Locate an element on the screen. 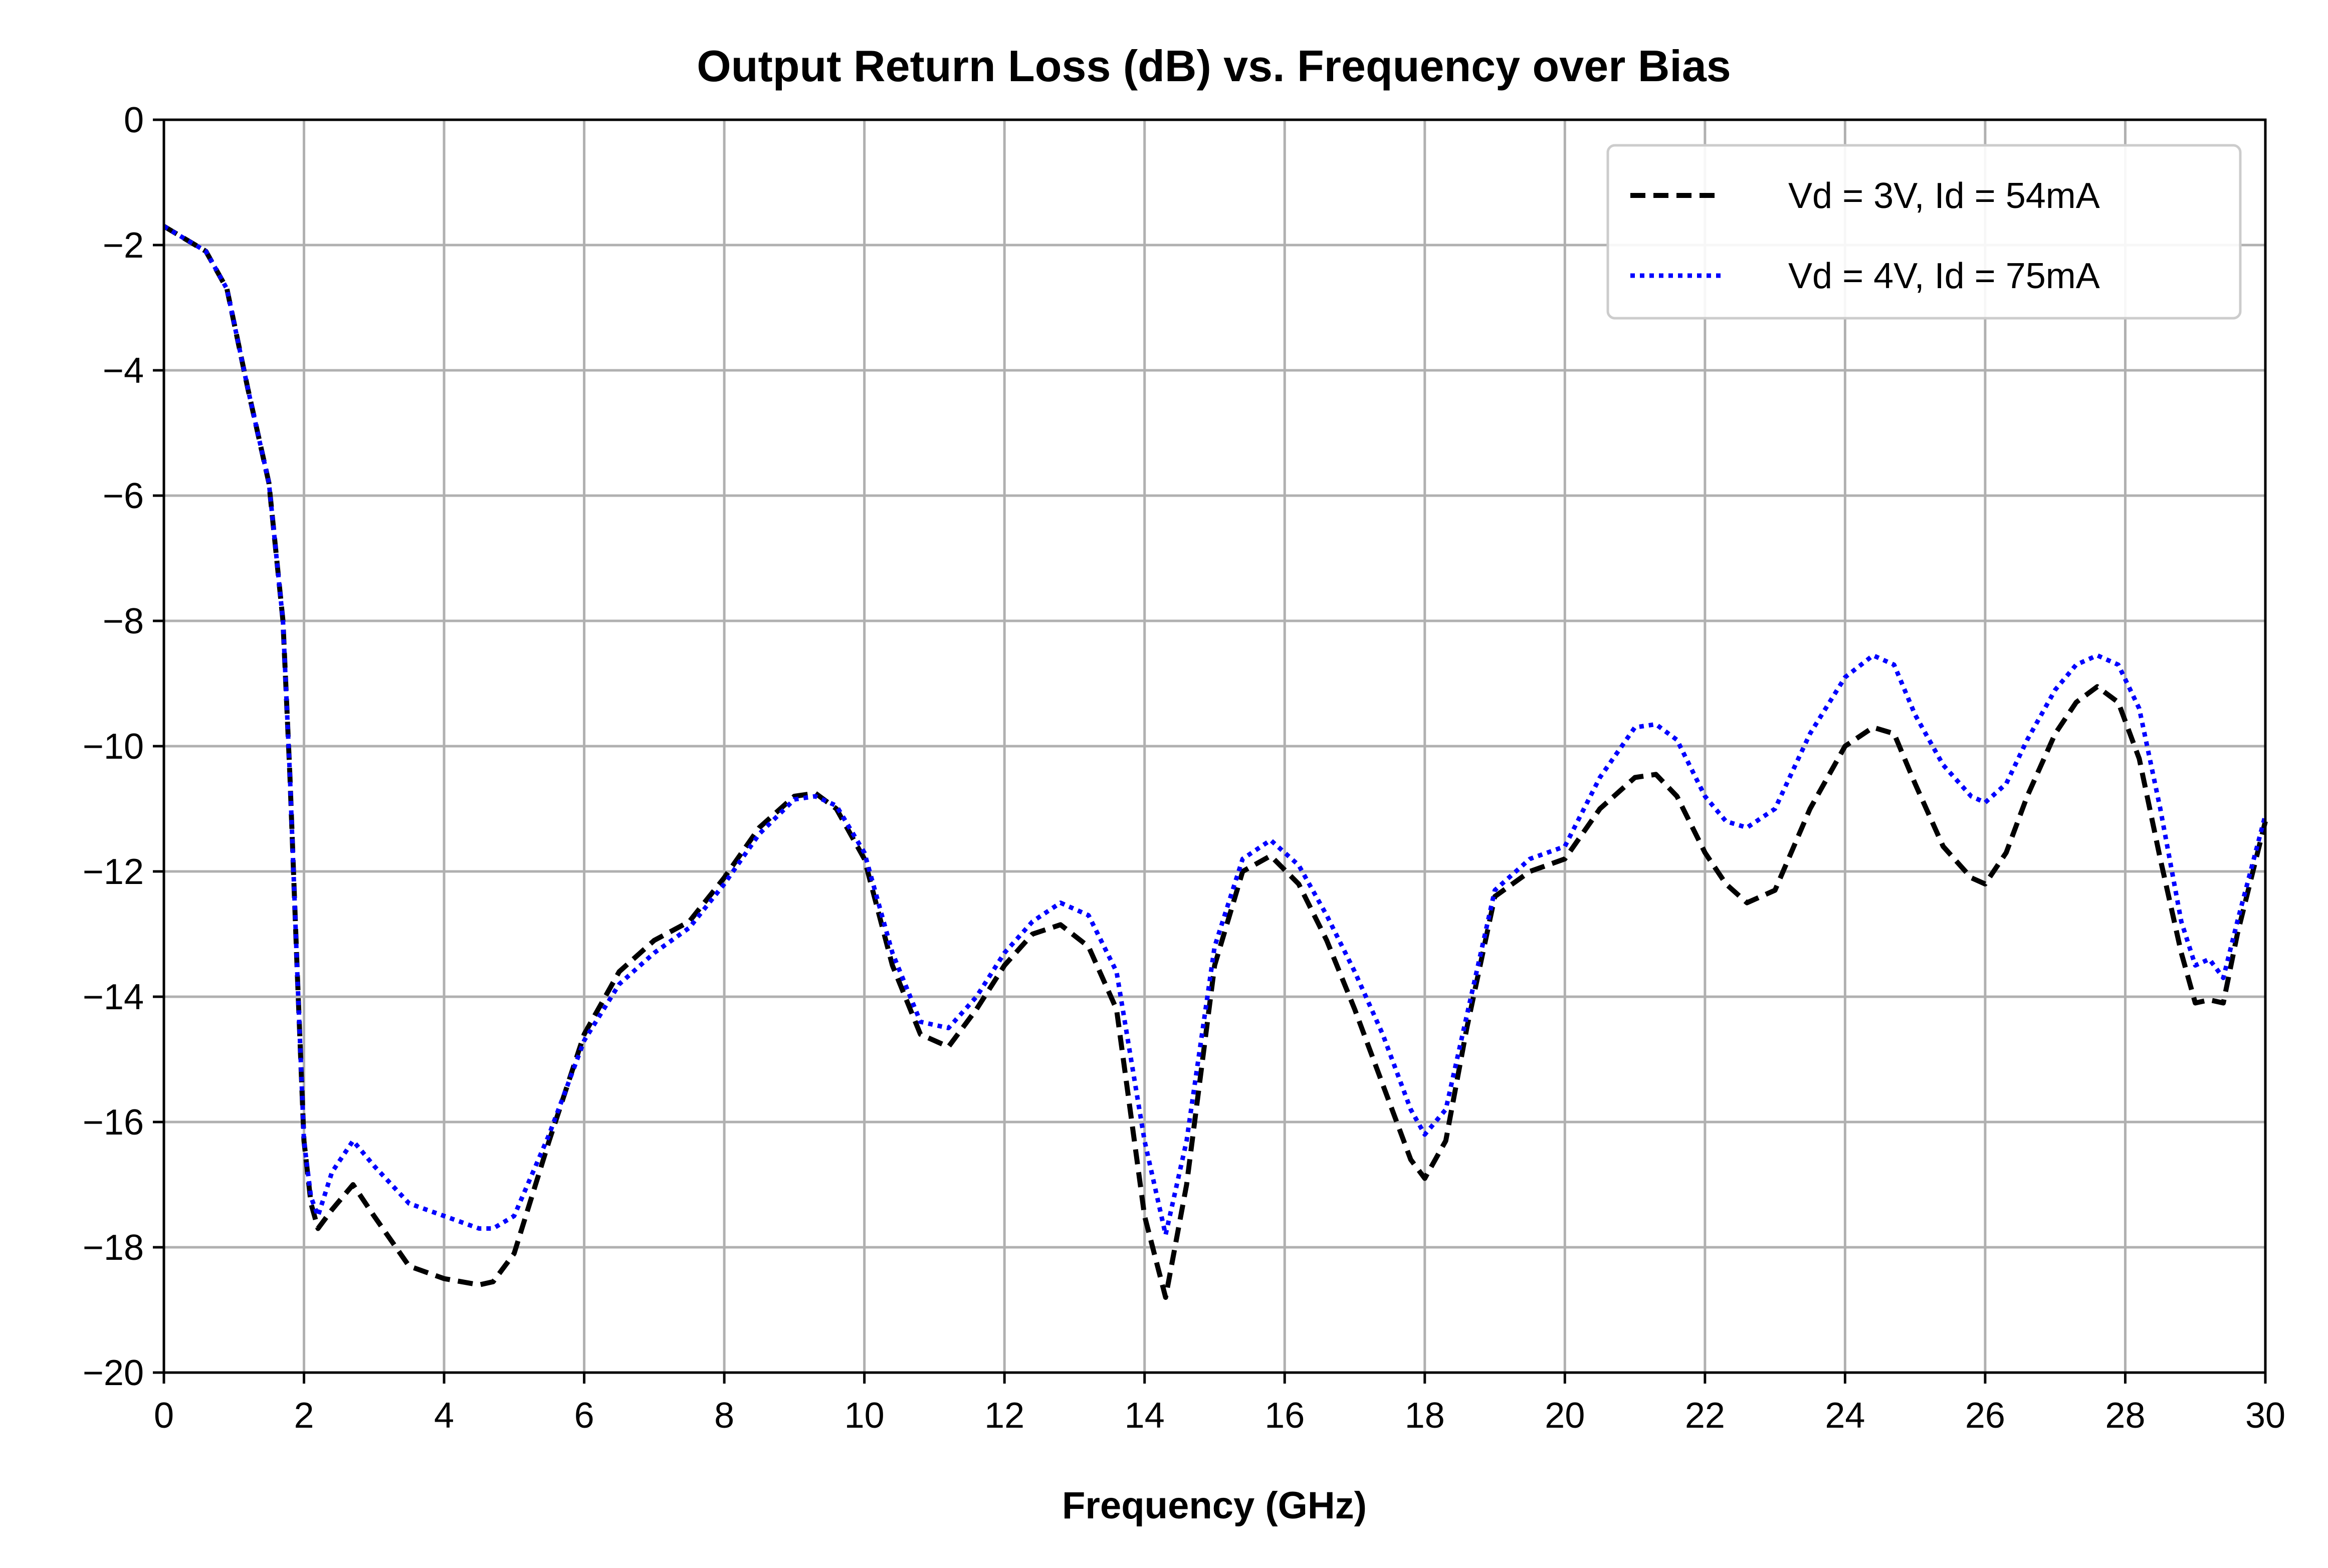 This screenshot has height=1568, width=2328. x-tick-label: 26 is located at coordinates (1985, 1416).